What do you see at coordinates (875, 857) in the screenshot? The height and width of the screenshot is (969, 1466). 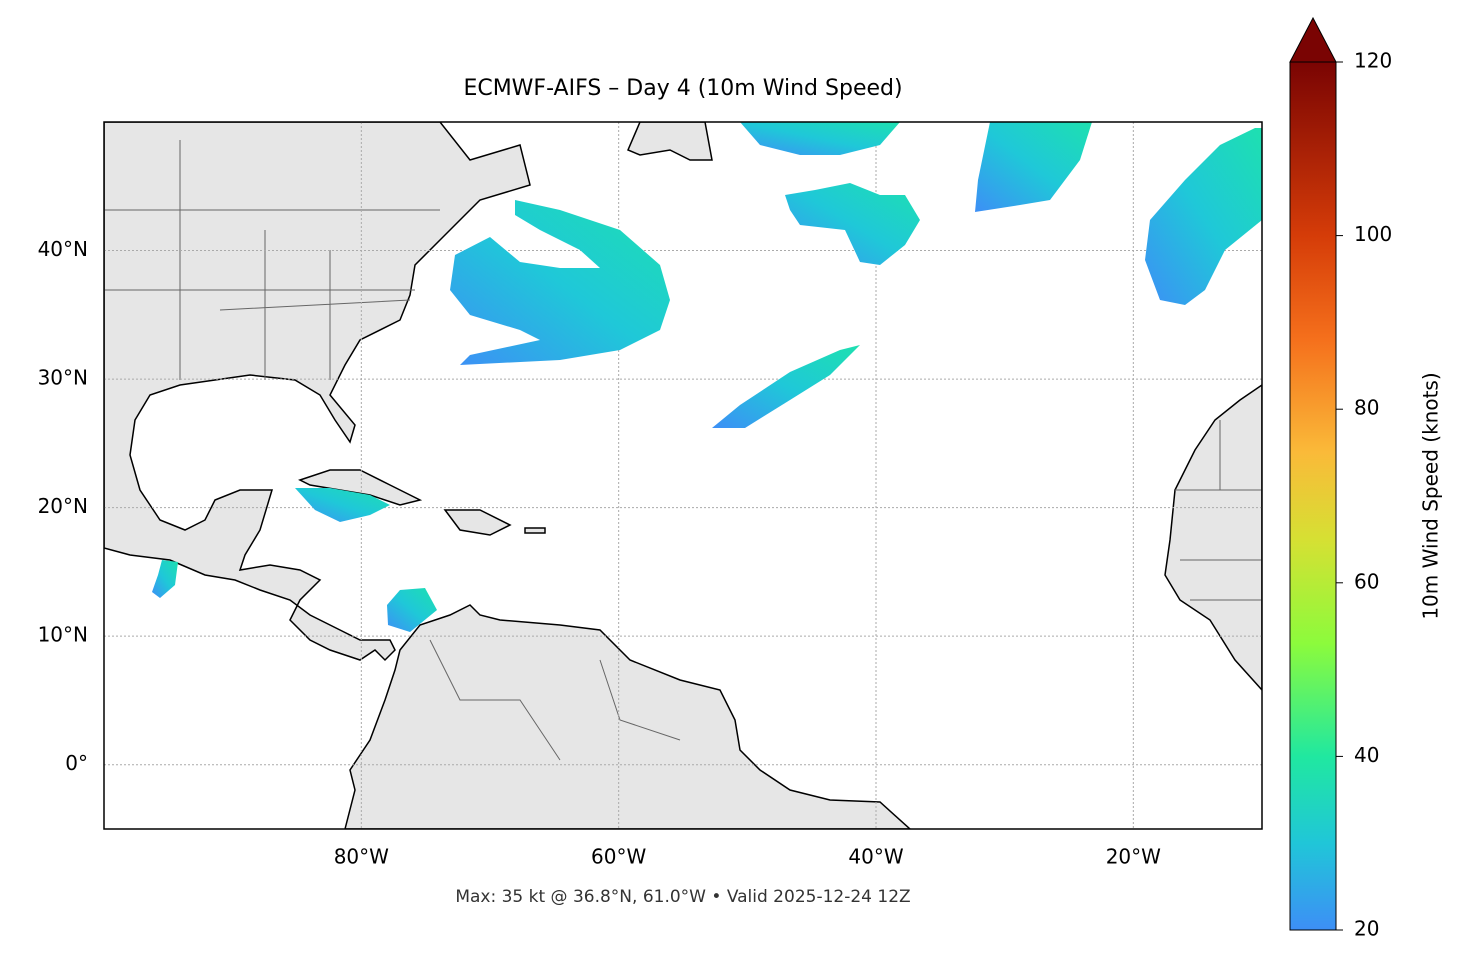 I see `lon-tick-label: 40°W` at bounding box center [875, 857].